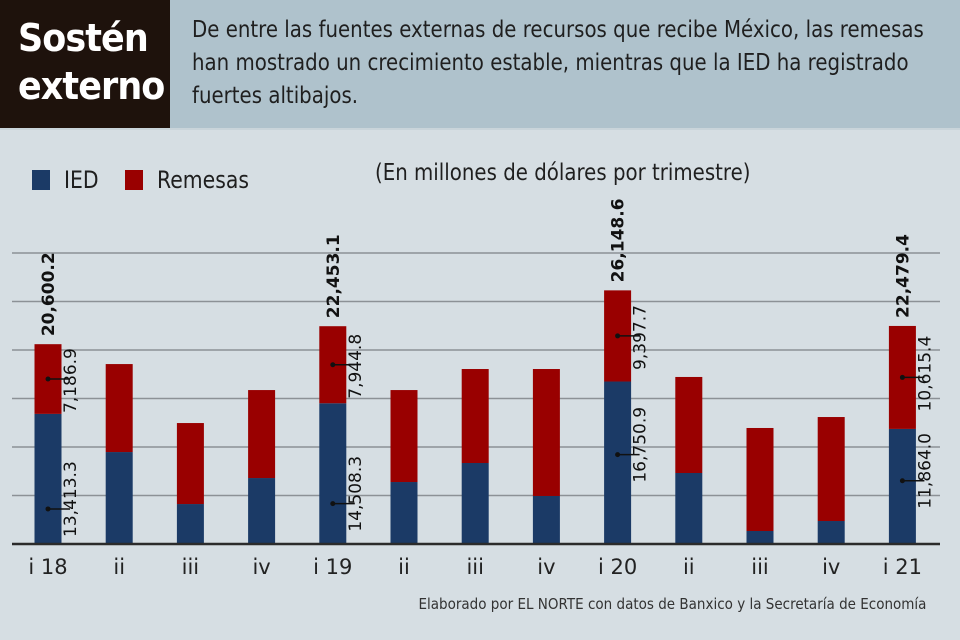  What do you see at coordinates (133, 180) in the screenshot?
I see `legend-swatch-remesas` at bounding box center [133, 180].